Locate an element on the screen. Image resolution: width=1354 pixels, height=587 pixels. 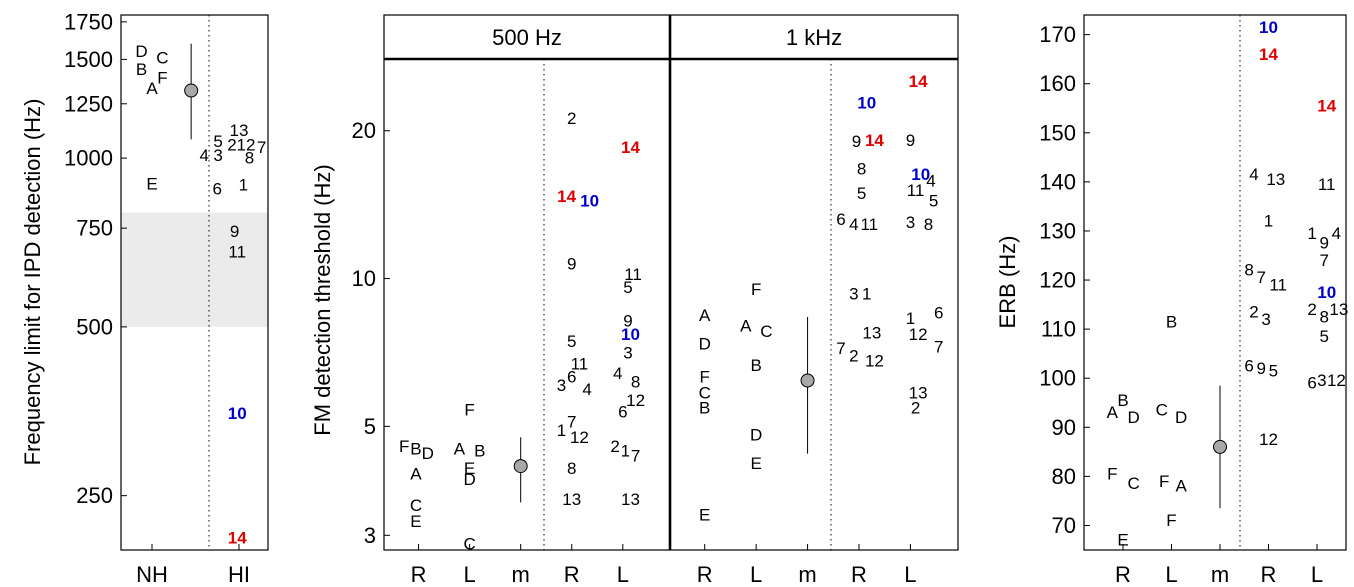
y-tick-label: 110 is located at coordinates (1058, 329).